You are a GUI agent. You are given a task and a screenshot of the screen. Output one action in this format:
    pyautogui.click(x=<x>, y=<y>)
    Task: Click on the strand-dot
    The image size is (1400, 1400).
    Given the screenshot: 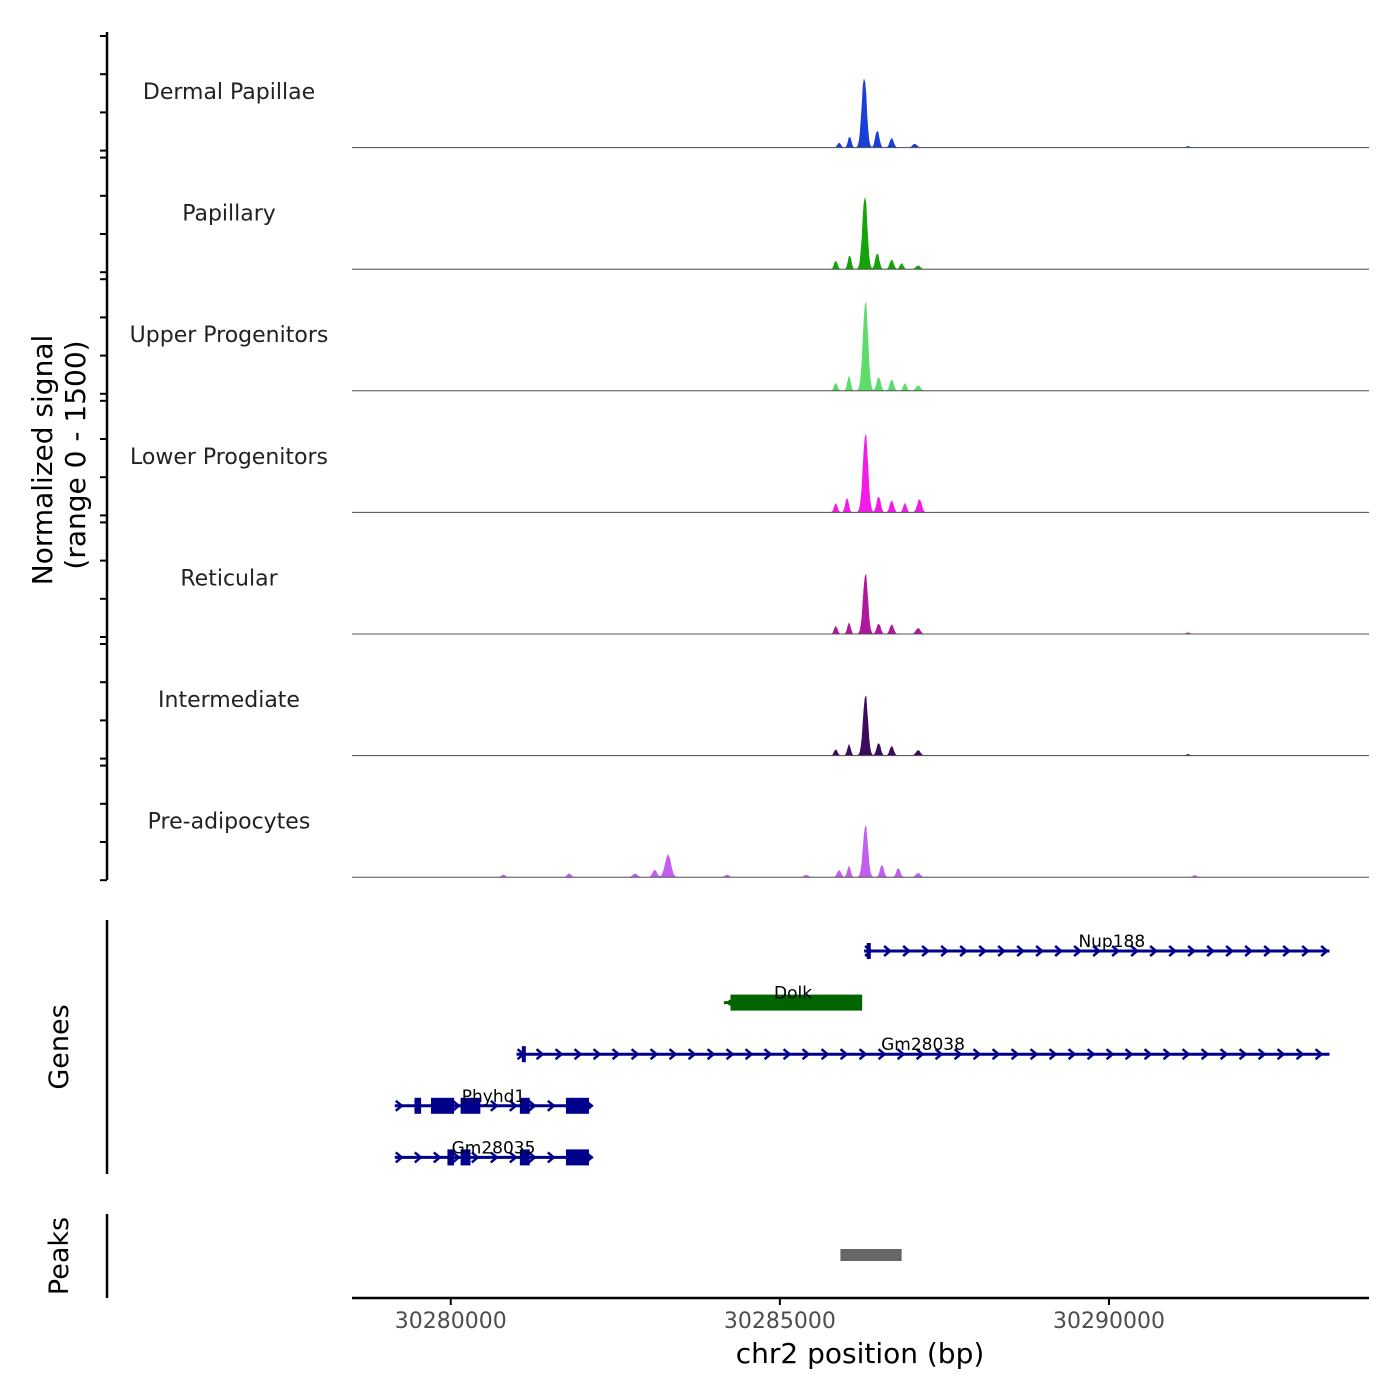 What is the action you would take?
    pyautogui.click(x=730, y=1002)
    